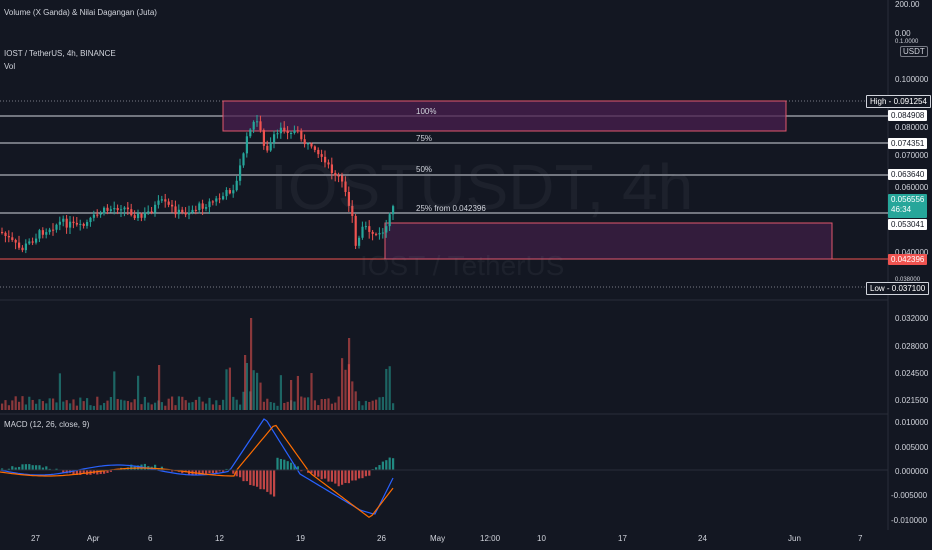 The height and width of the screenshot is (550, 932). I want to click on high-price-tag: High - 0.091254, so click(898, 101).